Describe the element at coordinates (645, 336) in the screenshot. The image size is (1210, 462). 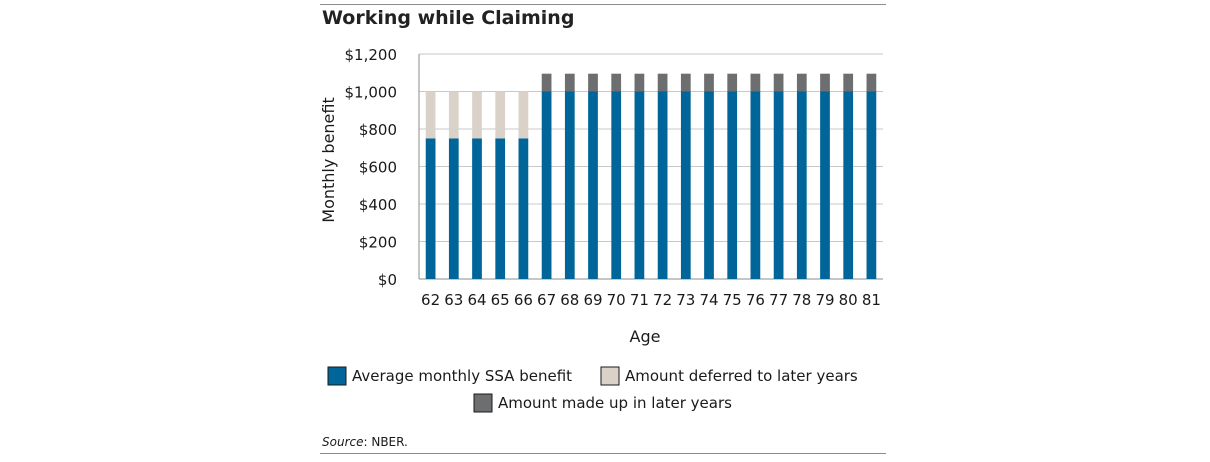
I see `x-axis-title: Age` at that location.